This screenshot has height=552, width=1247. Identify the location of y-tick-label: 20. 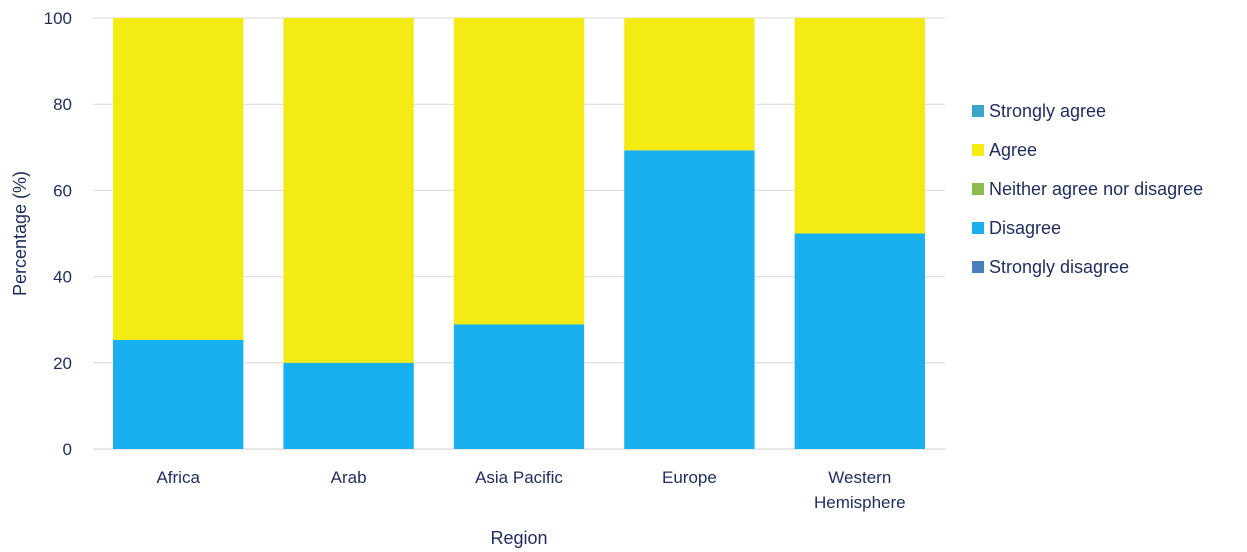
(62, 363).